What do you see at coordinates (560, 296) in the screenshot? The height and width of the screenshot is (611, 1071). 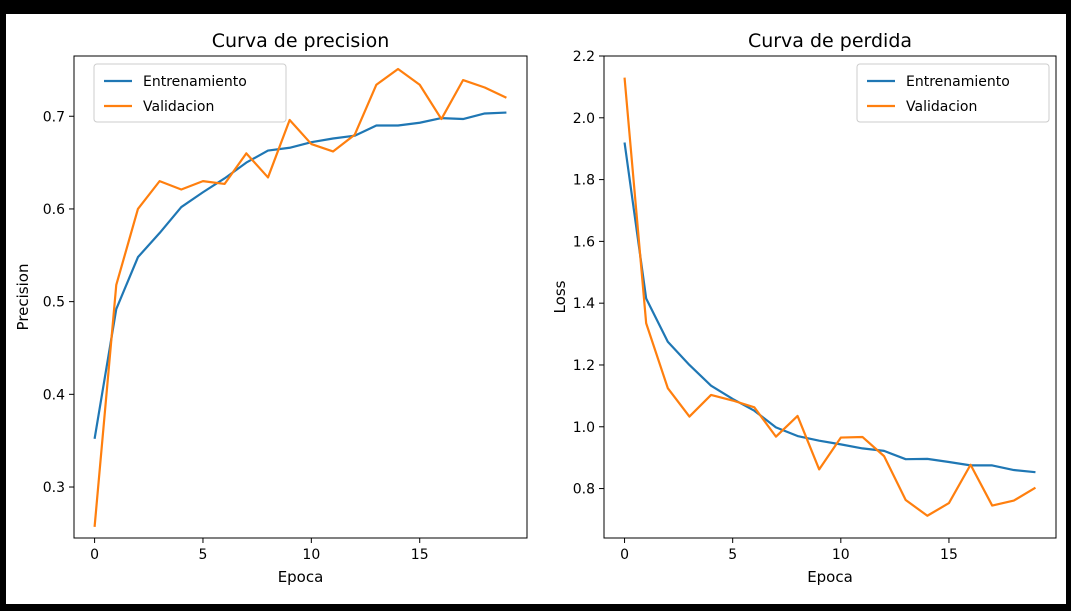 I see `y-axis-label: Loss` at bounding box center [560, 296].